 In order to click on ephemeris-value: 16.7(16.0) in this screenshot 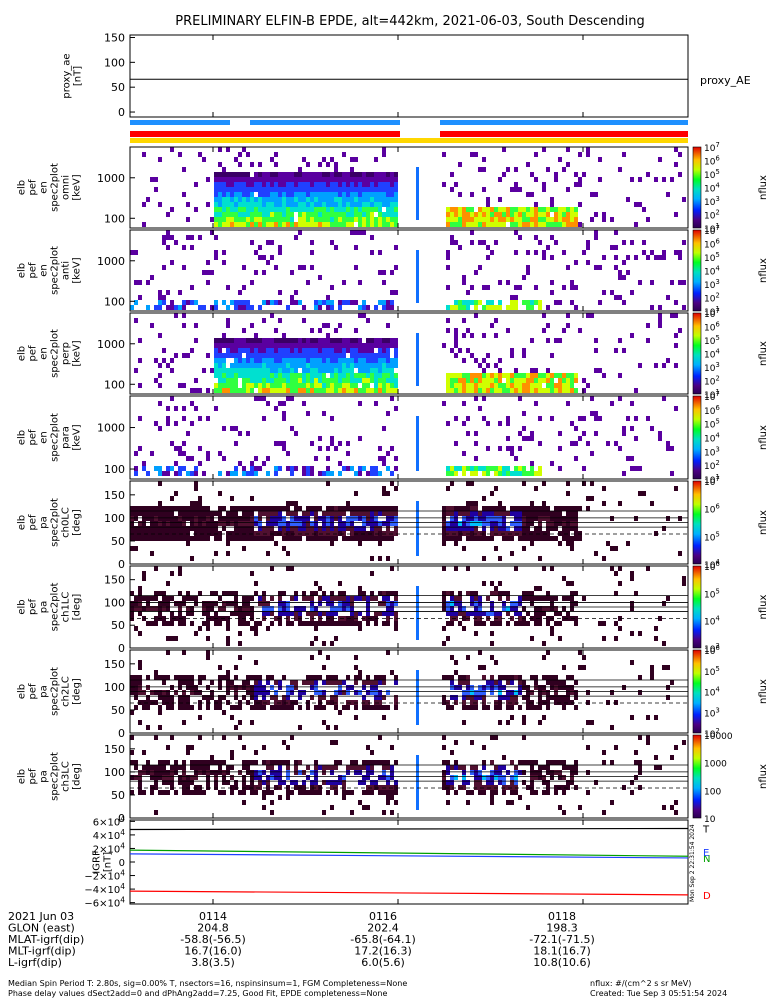, I will do `click(213, 951)`.